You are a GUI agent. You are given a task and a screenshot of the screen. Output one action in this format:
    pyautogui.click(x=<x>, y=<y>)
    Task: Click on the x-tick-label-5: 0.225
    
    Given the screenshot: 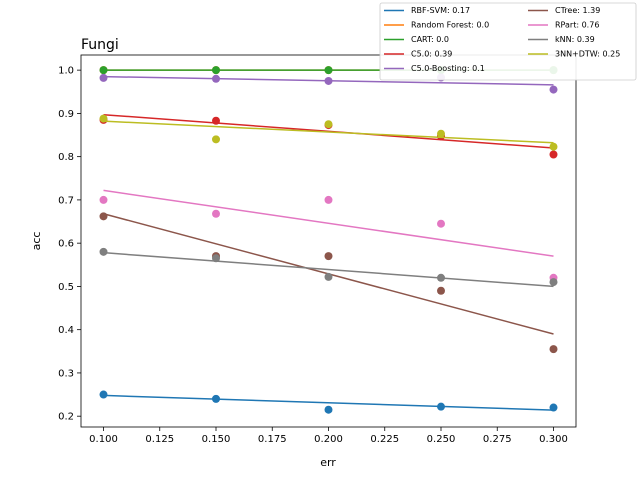 What is the action you would take?
    pyautogui.click(x=384, y=439)
    